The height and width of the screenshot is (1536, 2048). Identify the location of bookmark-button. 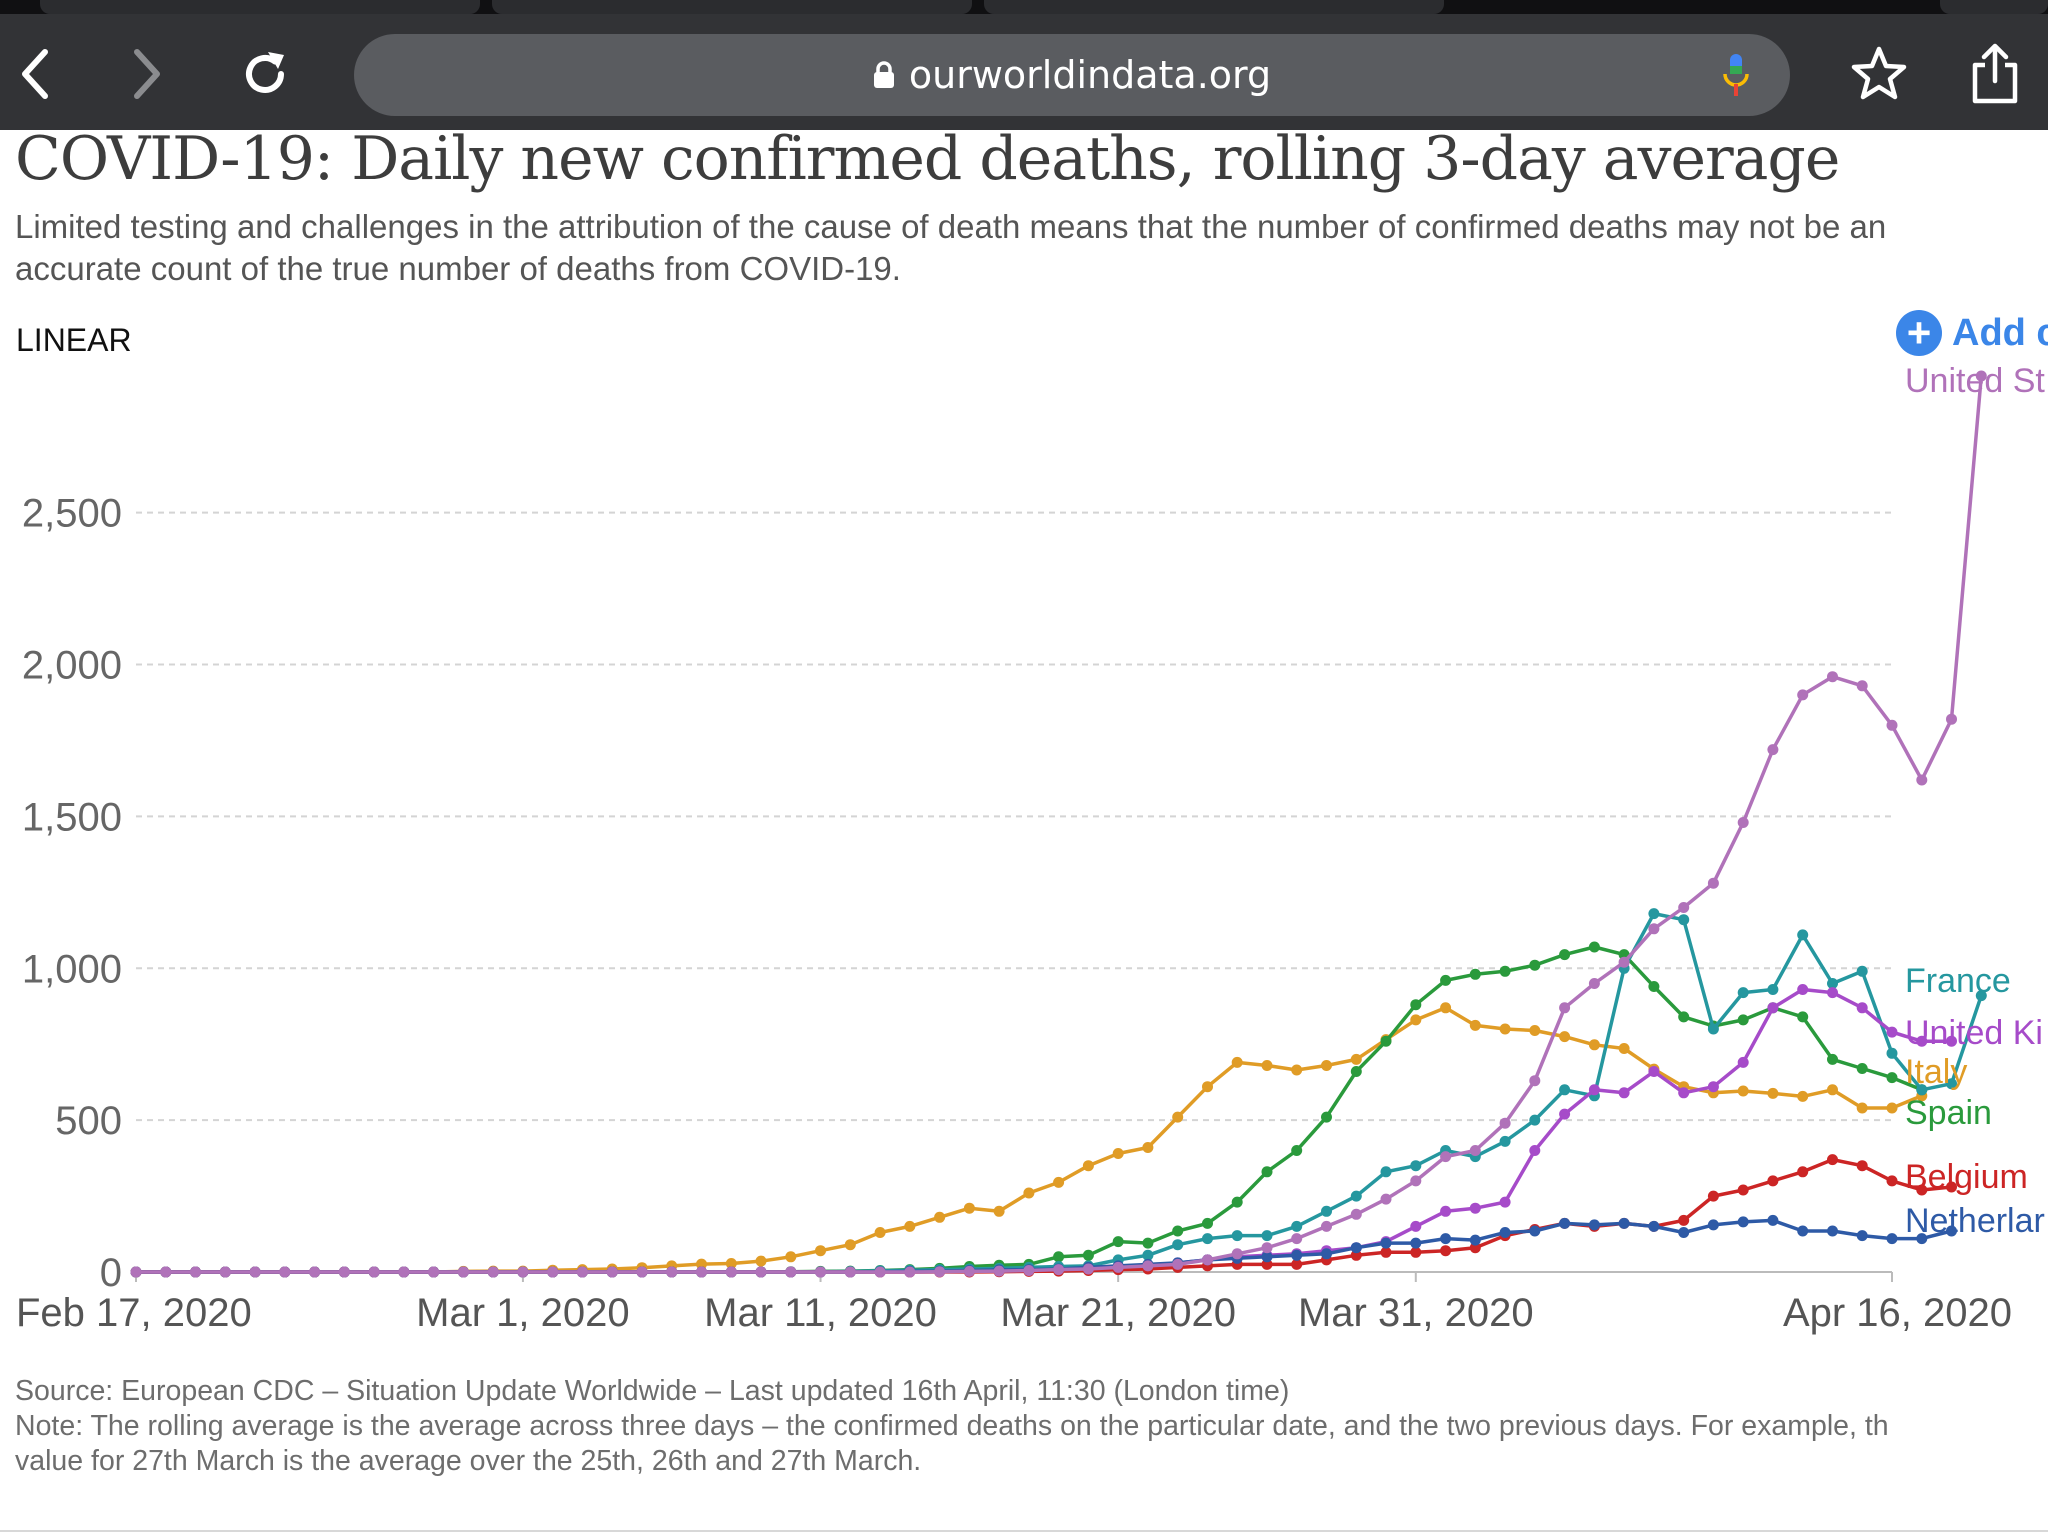
(1879, 74).